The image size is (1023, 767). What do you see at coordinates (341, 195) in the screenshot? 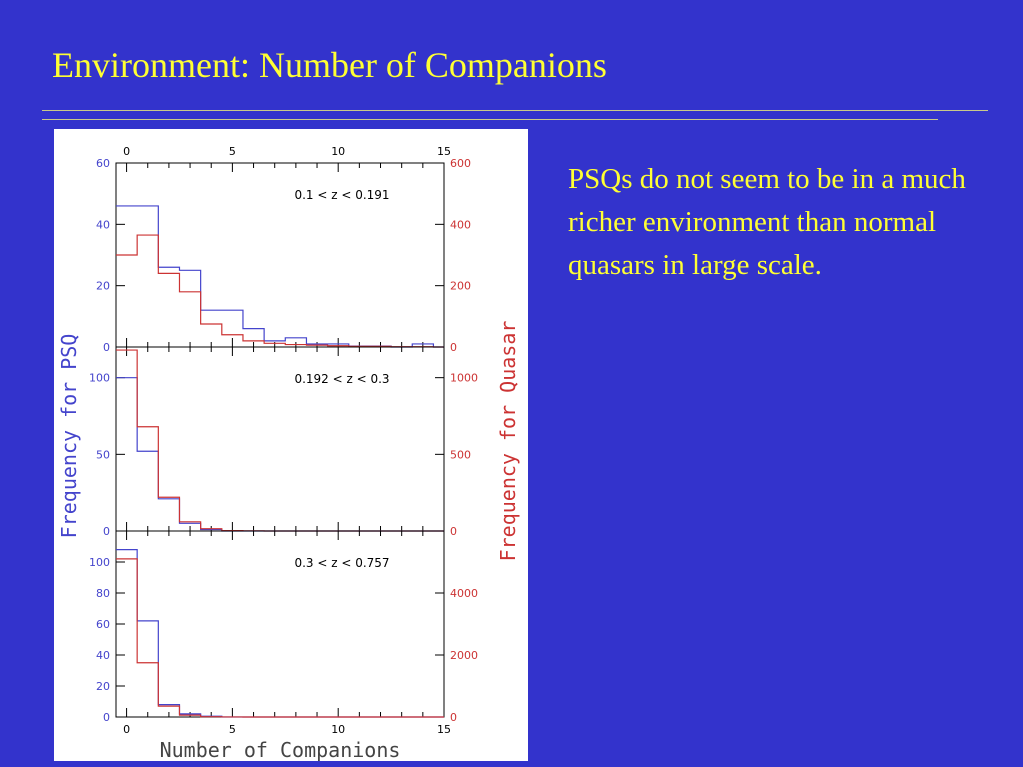
I see `panel-annotation: 0.1 < z < 0.191` at bounding box center [341, 195].